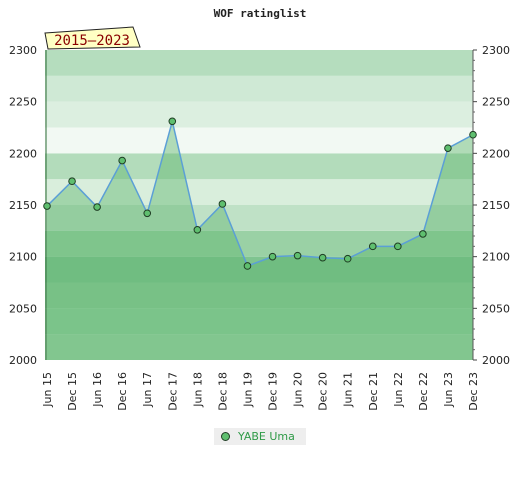 Image resolution: width=520 pixels, height=480 pixels. Describe the element at coordinates (298, 390) in the screenshot. I see `x-tick-label: Jun 20` at that location.